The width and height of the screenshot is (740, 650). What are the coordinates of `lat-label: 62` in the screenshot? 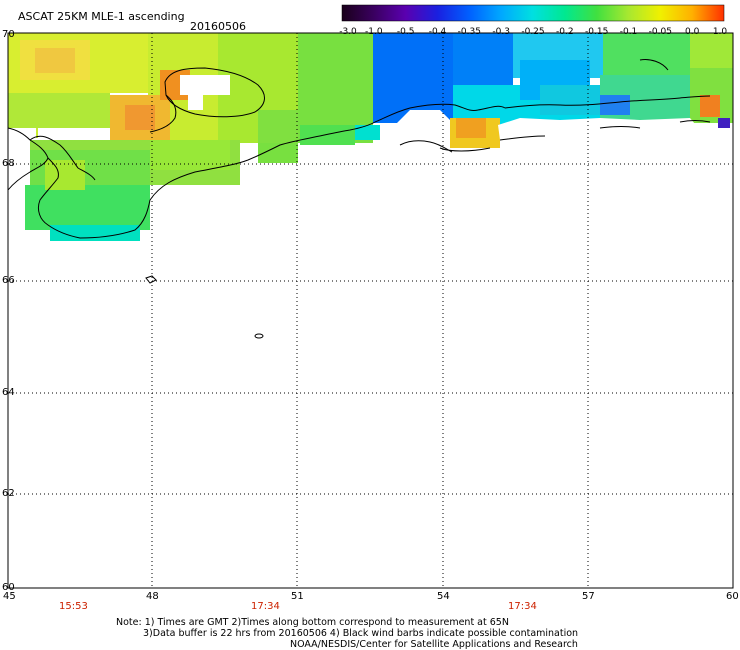 It's located at (8, 493).